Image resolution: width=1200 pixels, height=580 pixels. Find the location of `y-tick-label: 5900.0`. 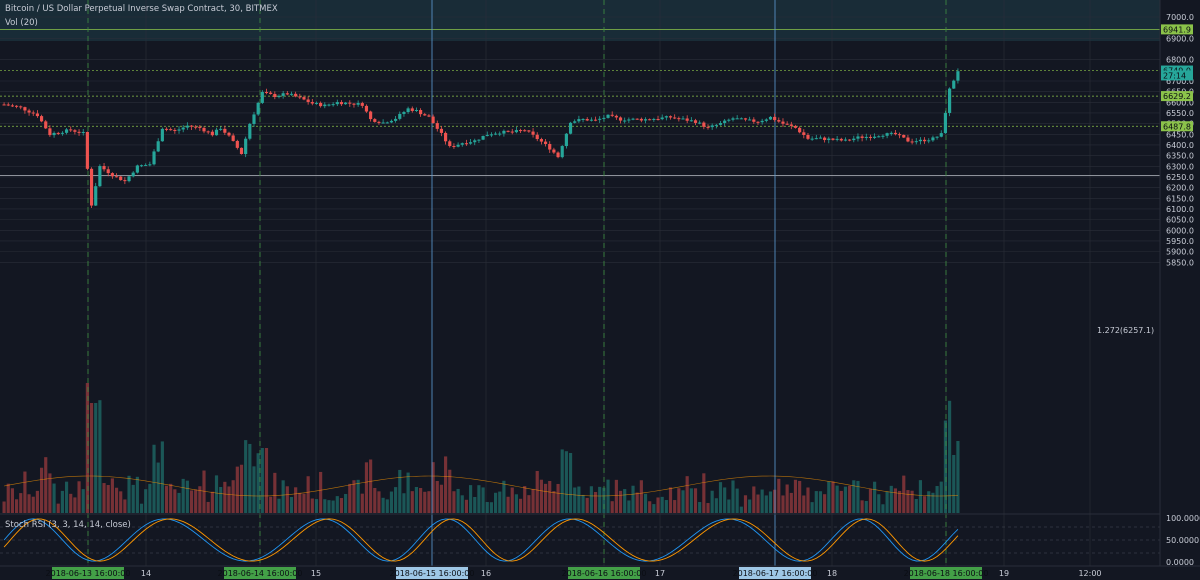

y-tick-label: 5900.0 is located at coordinates (1180, 252).